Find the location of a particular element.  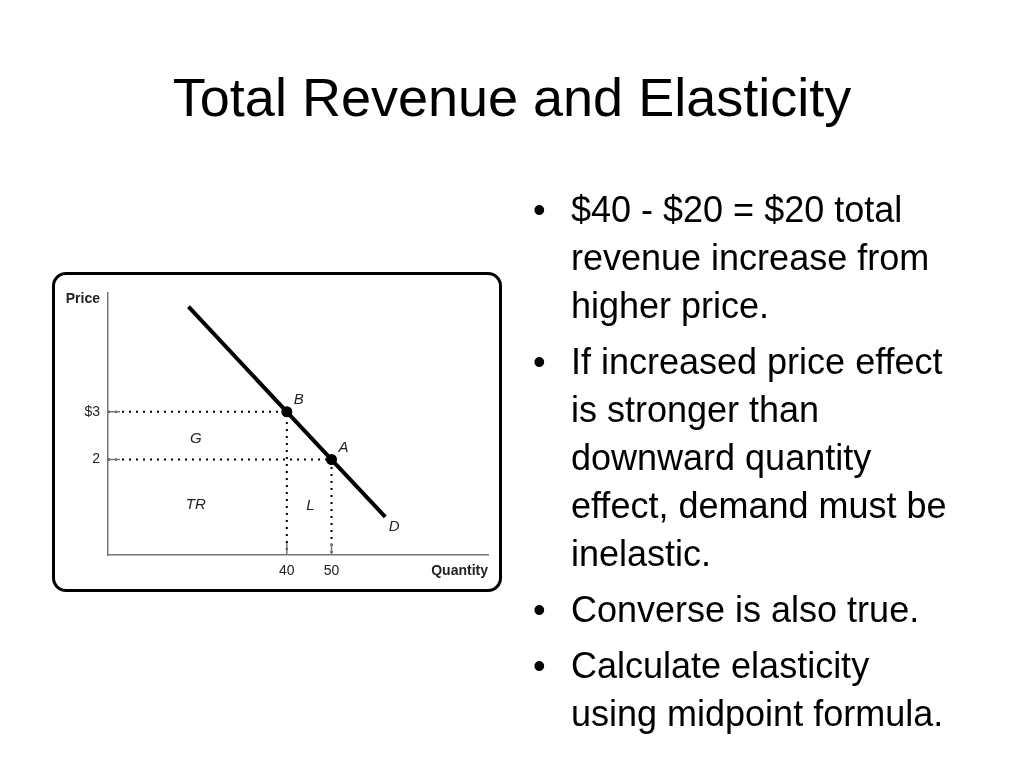

x-axis-title: Quantity is located at coordinates (460, 569).